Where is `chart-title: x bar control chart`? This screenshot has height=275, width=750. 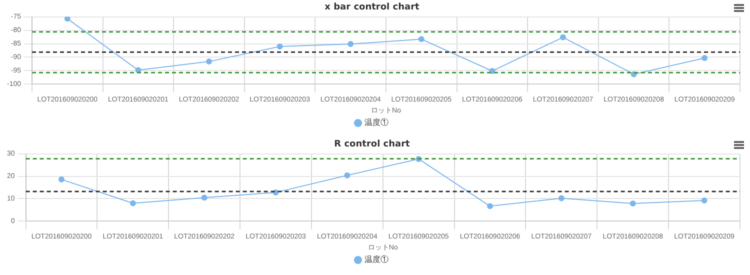
chart-title: x bar control chart is located at coordinates (372, 7).